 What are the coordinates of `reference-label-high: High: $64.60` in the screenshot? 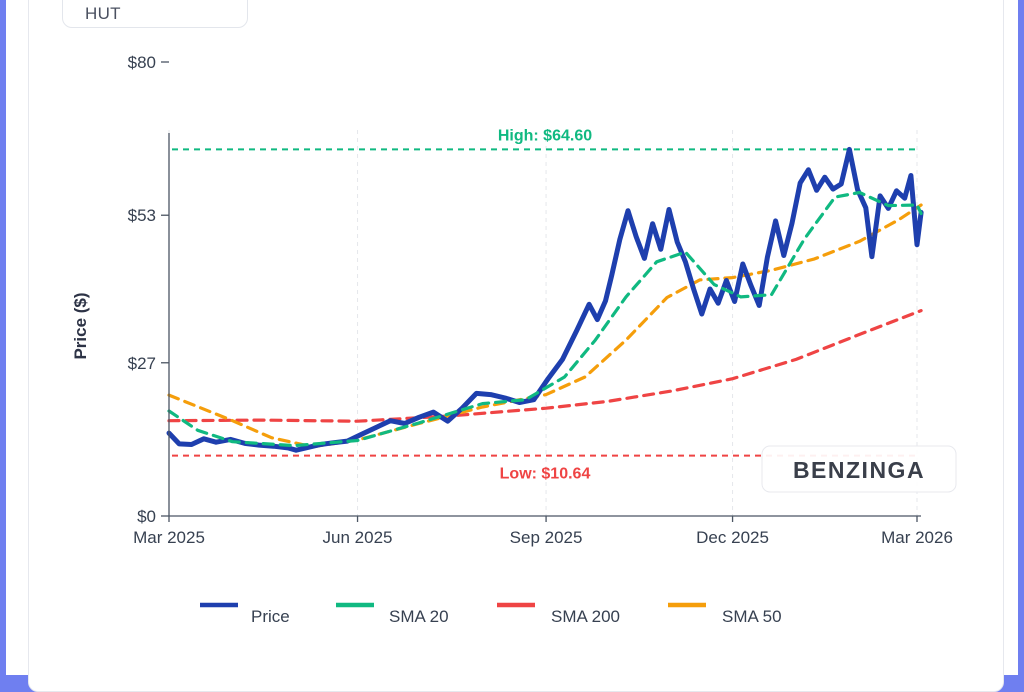 It's located at (545, 135).